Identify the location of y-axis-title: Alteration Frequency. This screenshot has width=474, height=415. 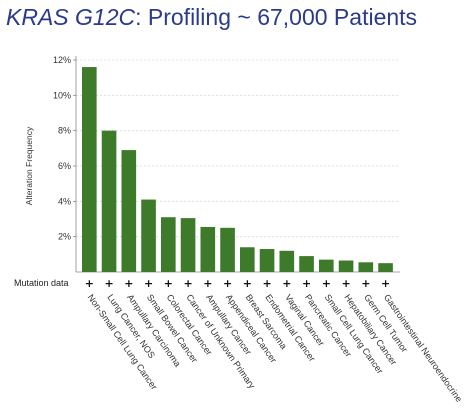
(29, 165).